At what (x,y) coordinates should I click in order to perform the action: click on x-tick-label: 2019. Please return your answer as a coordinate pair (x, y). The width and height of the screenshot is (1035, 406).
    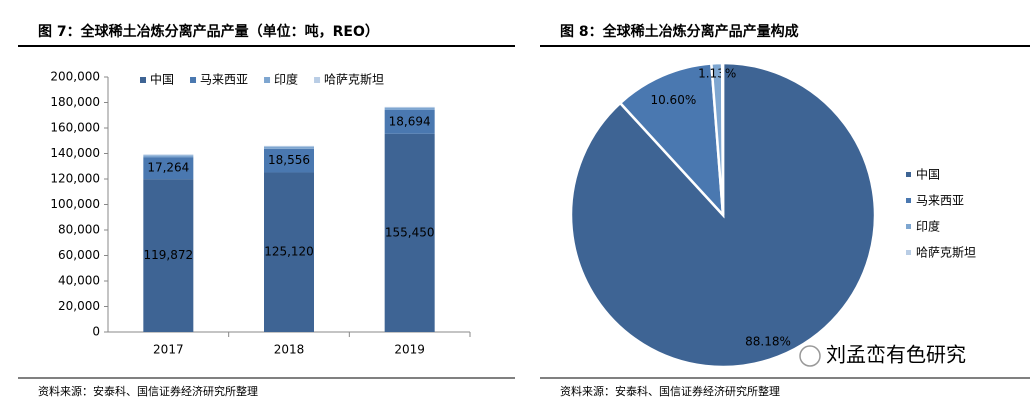
    Looking at the image, I should click on (409, 350).